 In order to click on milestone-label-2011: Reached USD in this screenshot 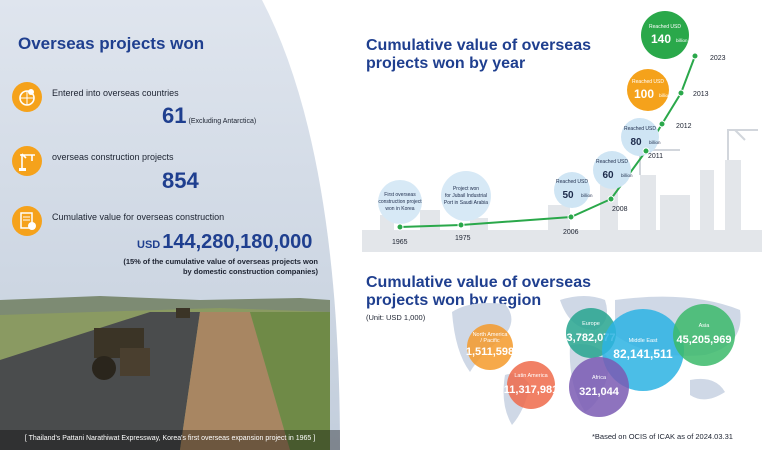, I will do `click(640, 129)`.